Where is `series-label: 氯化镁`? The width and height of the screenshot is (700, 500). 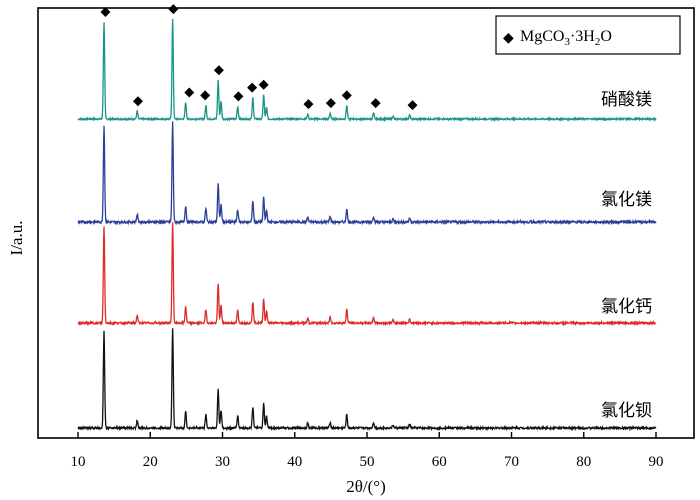
series-label: 氯化镁 is located at coordinates (626, 200).